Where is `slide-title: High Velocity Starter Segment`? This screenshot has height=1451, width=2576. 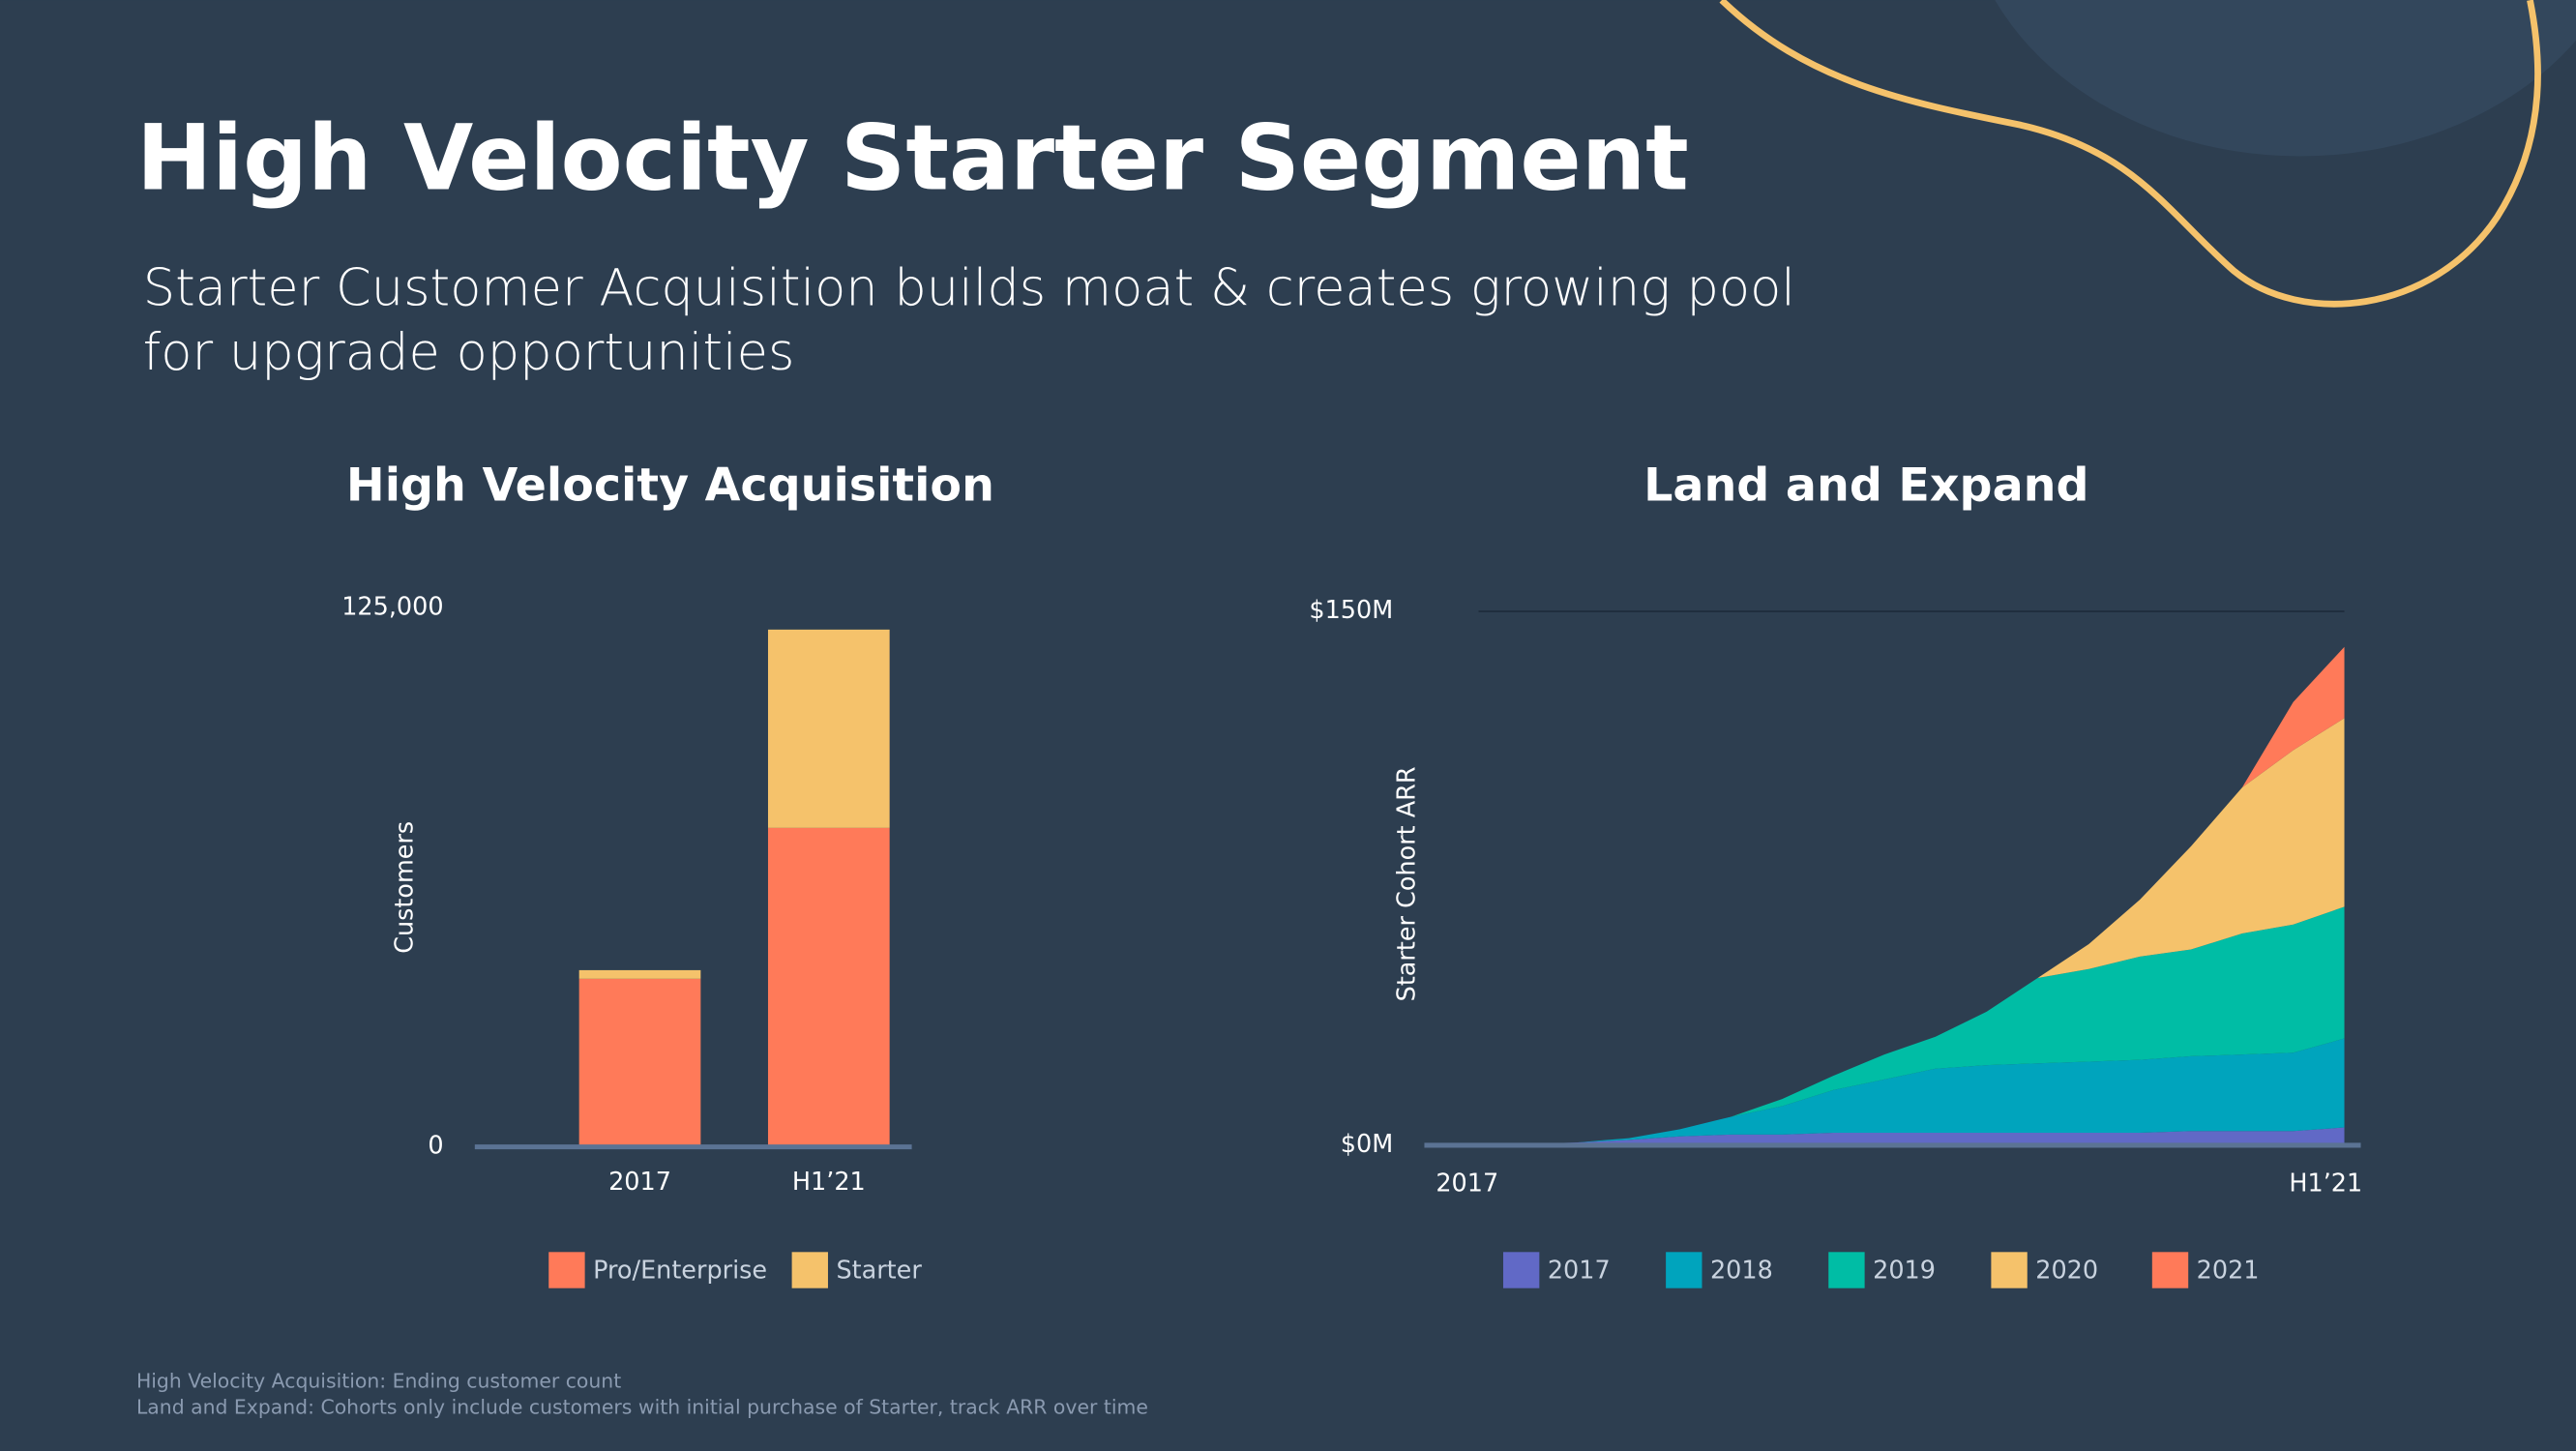 slide-title: High Velocity Starter Segment is located at coordinates (912, 158).